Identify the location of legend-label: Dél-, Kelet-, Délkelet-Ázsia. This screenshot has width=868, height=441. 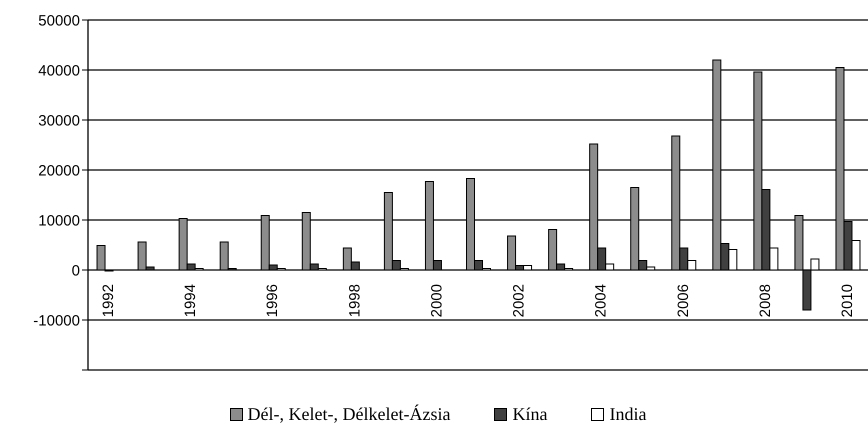
(348, 414).